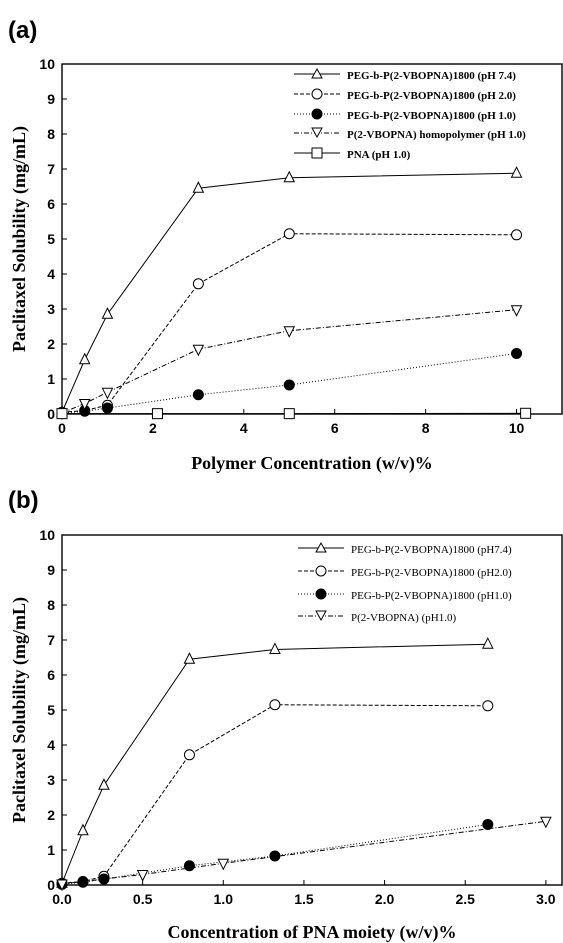  I want to click on legend-label: P(2-VBOPNA) homopolymer (pH 1.0), so click(436, 135).